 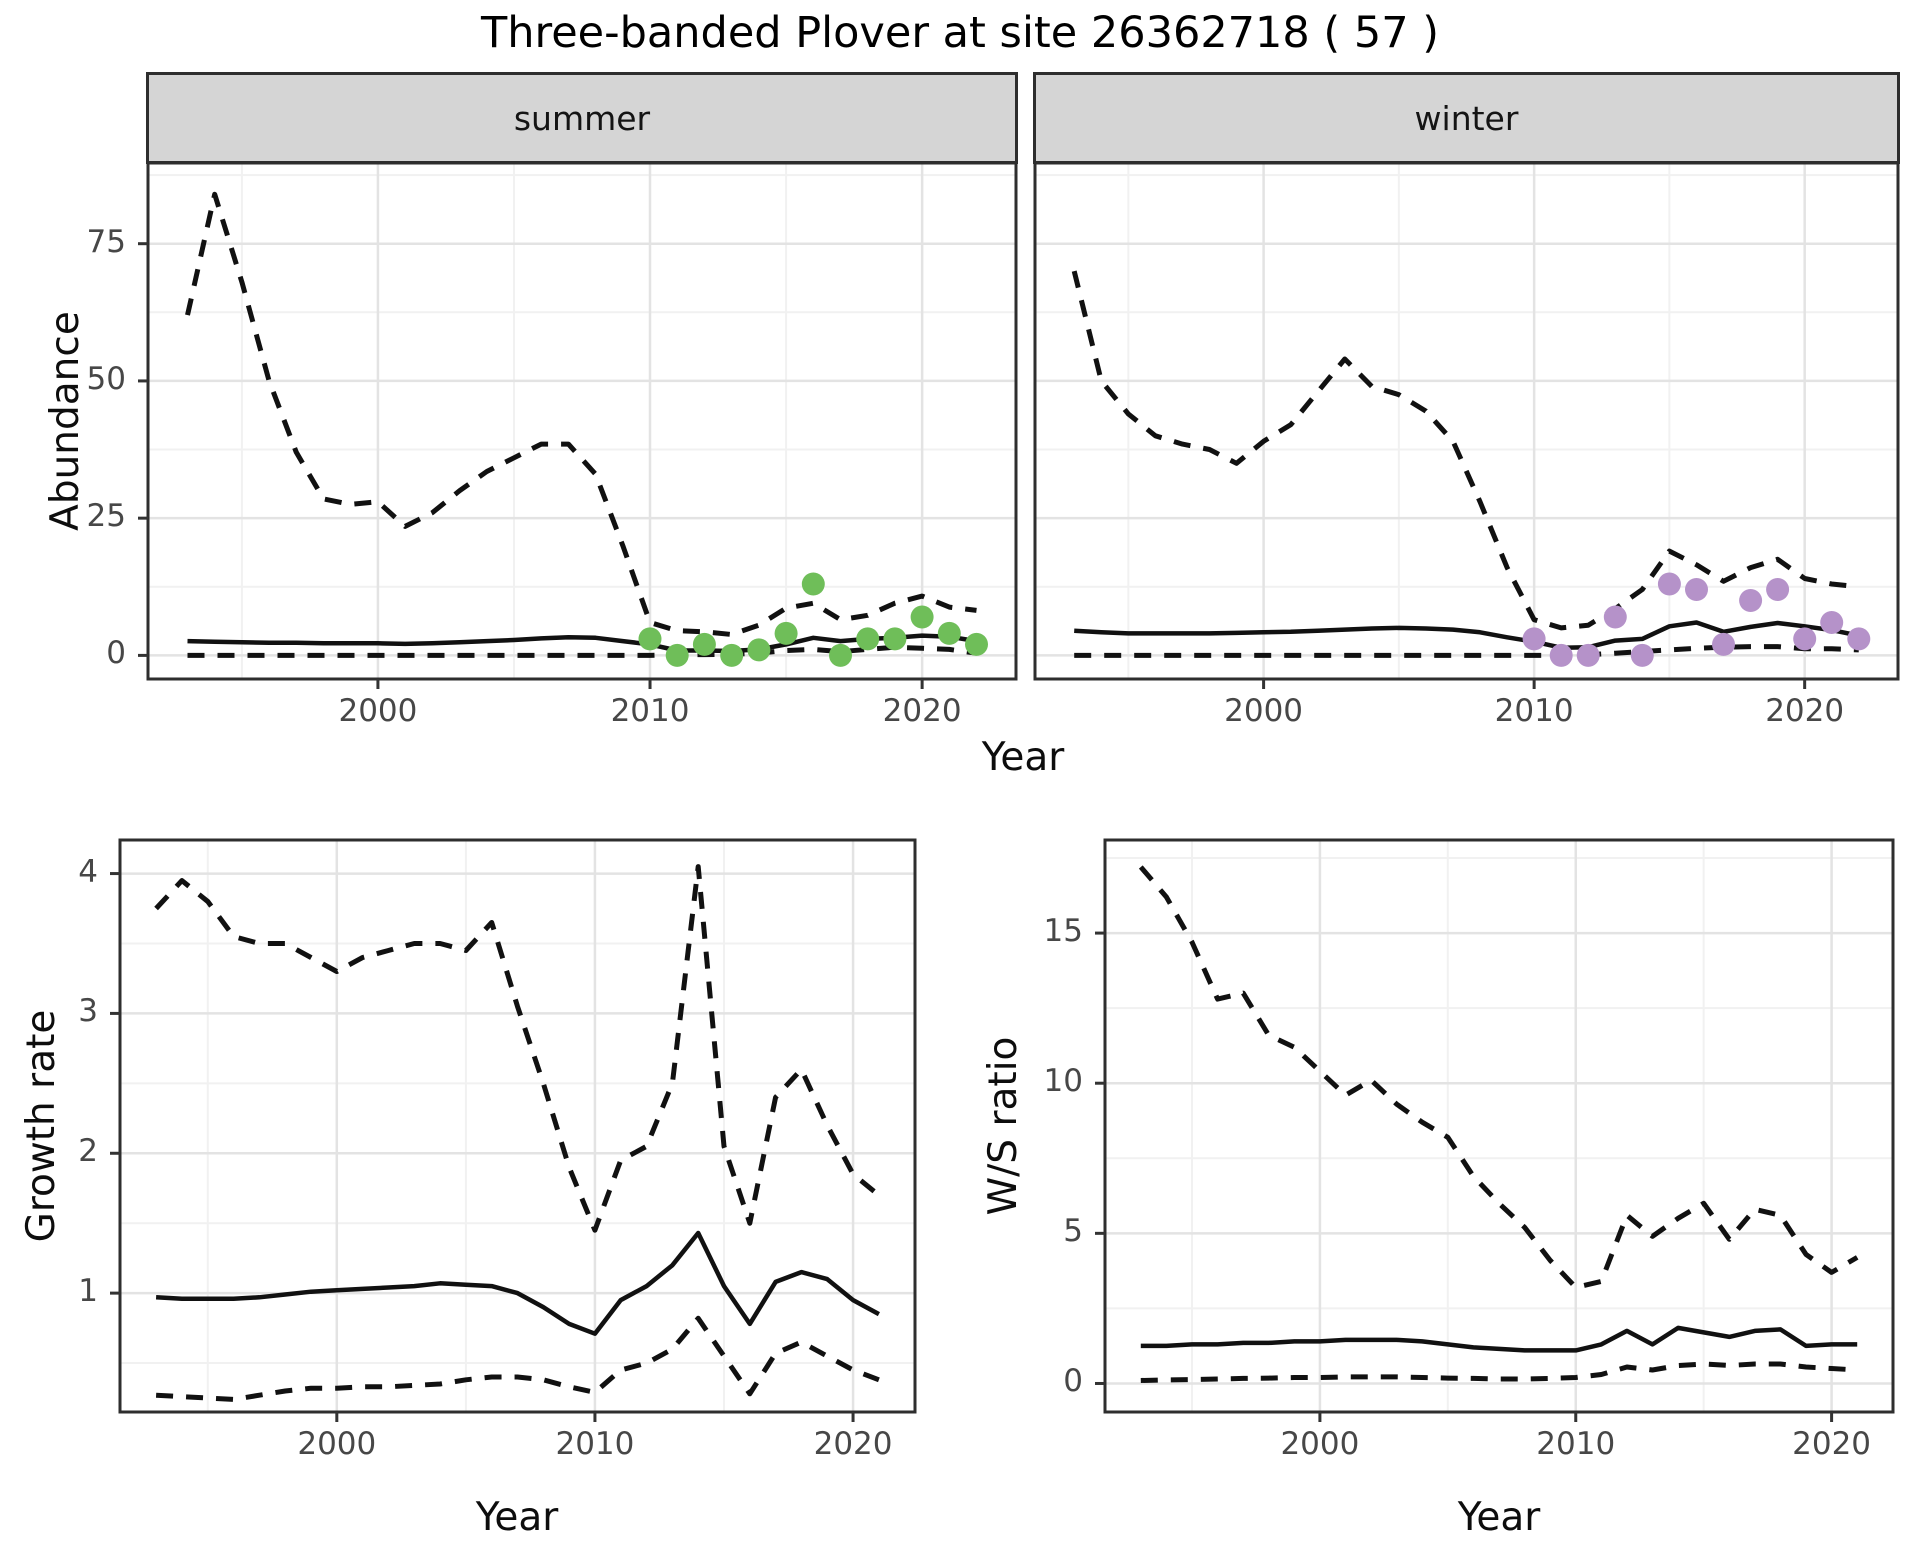 I want to click on x-axis-title-ws: Year, so click(x=1499, y=1517).